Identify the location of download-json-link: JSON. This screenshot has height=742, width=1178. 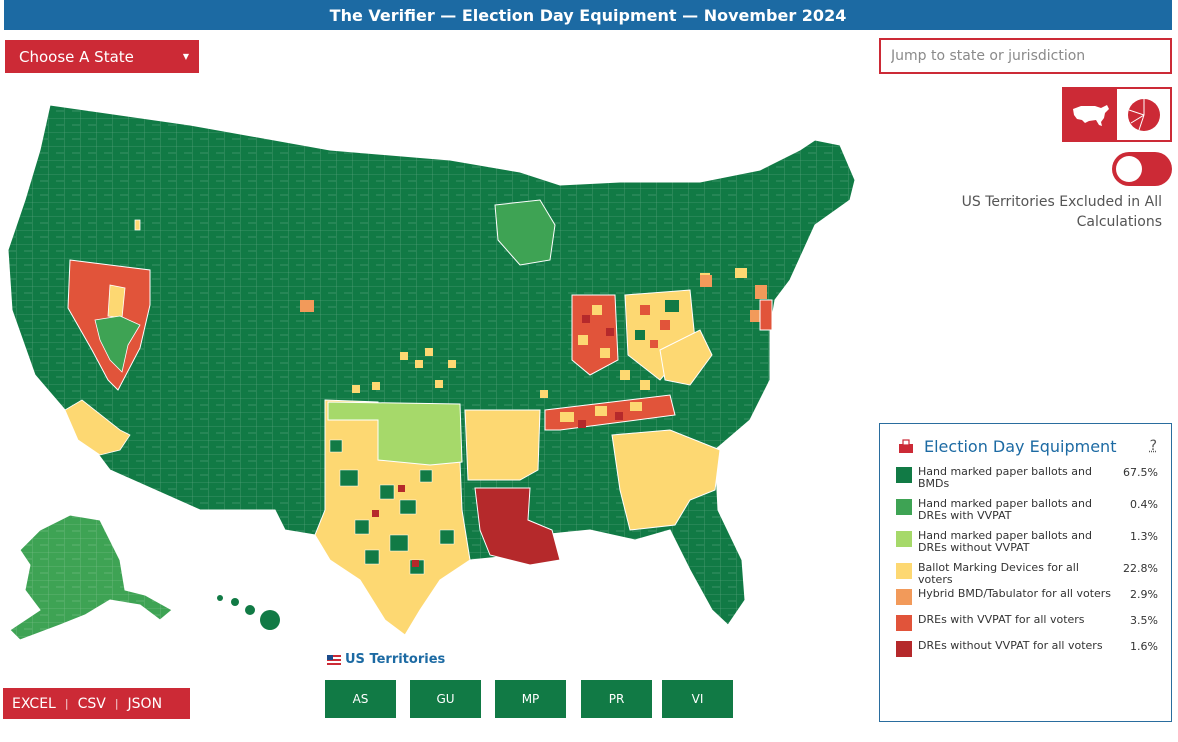
(145, 703).